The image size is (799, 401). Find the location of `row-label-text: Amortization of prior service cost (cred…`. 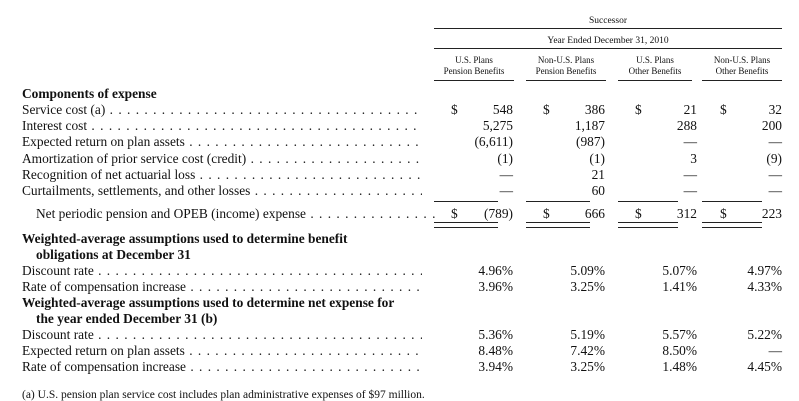

row-label-text: Amortization of prior service cost (cred… is located at coordinates (134, 158).